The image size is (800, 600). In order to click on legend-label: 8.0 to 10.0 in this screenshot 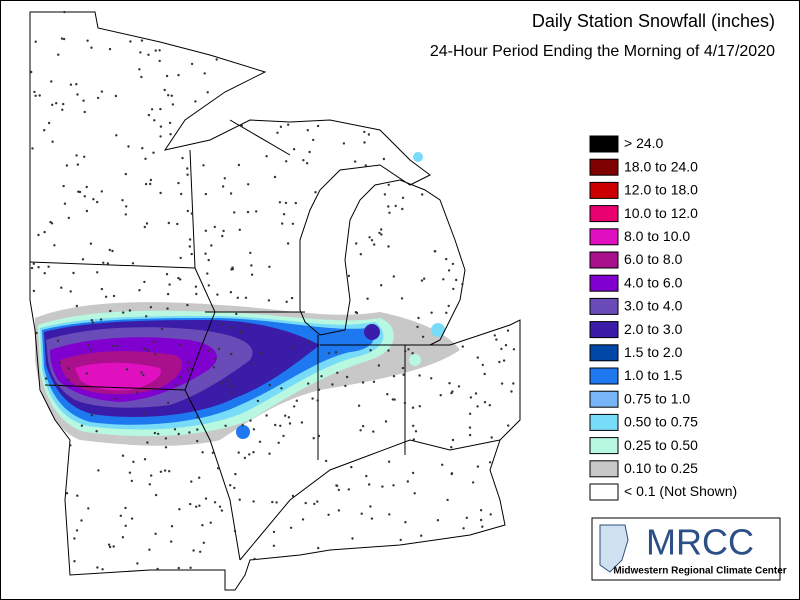, I will do `click(657, 236)`.